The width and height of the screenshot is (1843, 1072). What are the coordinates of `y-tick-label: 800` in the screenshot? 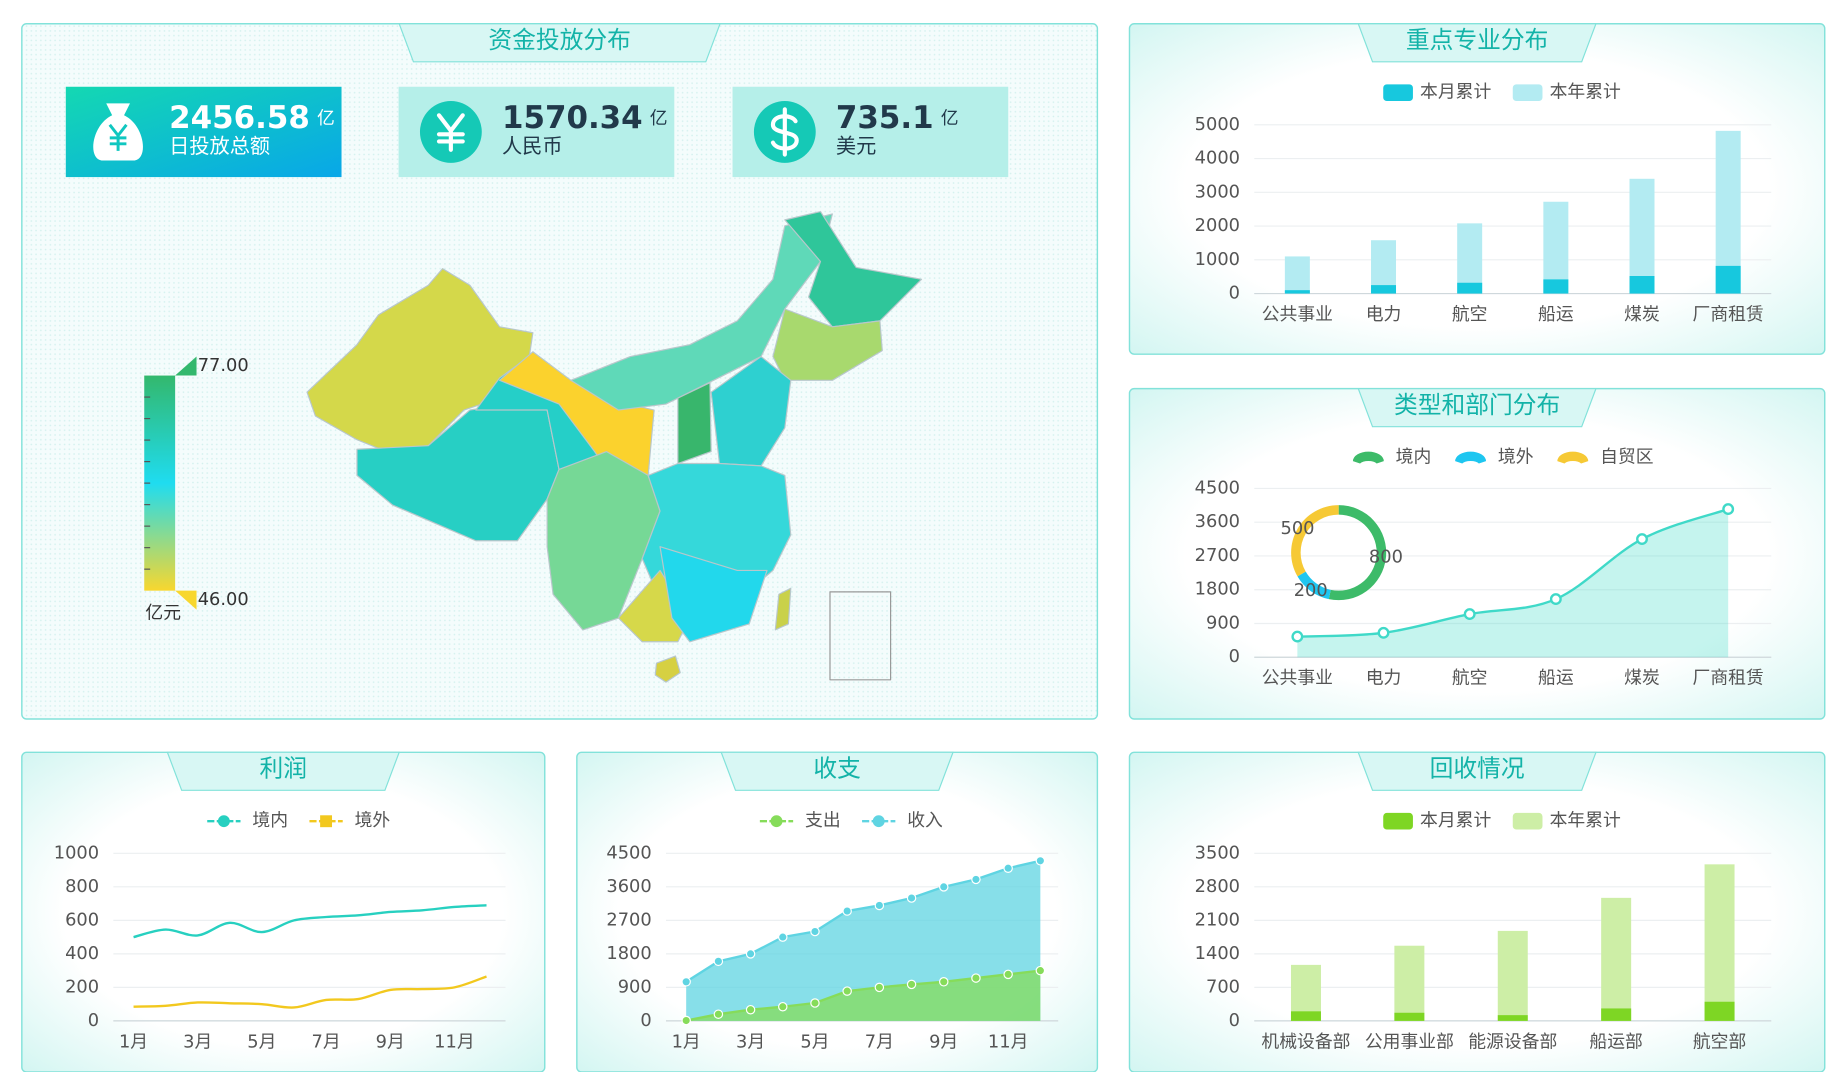 It's located at (82, 886).